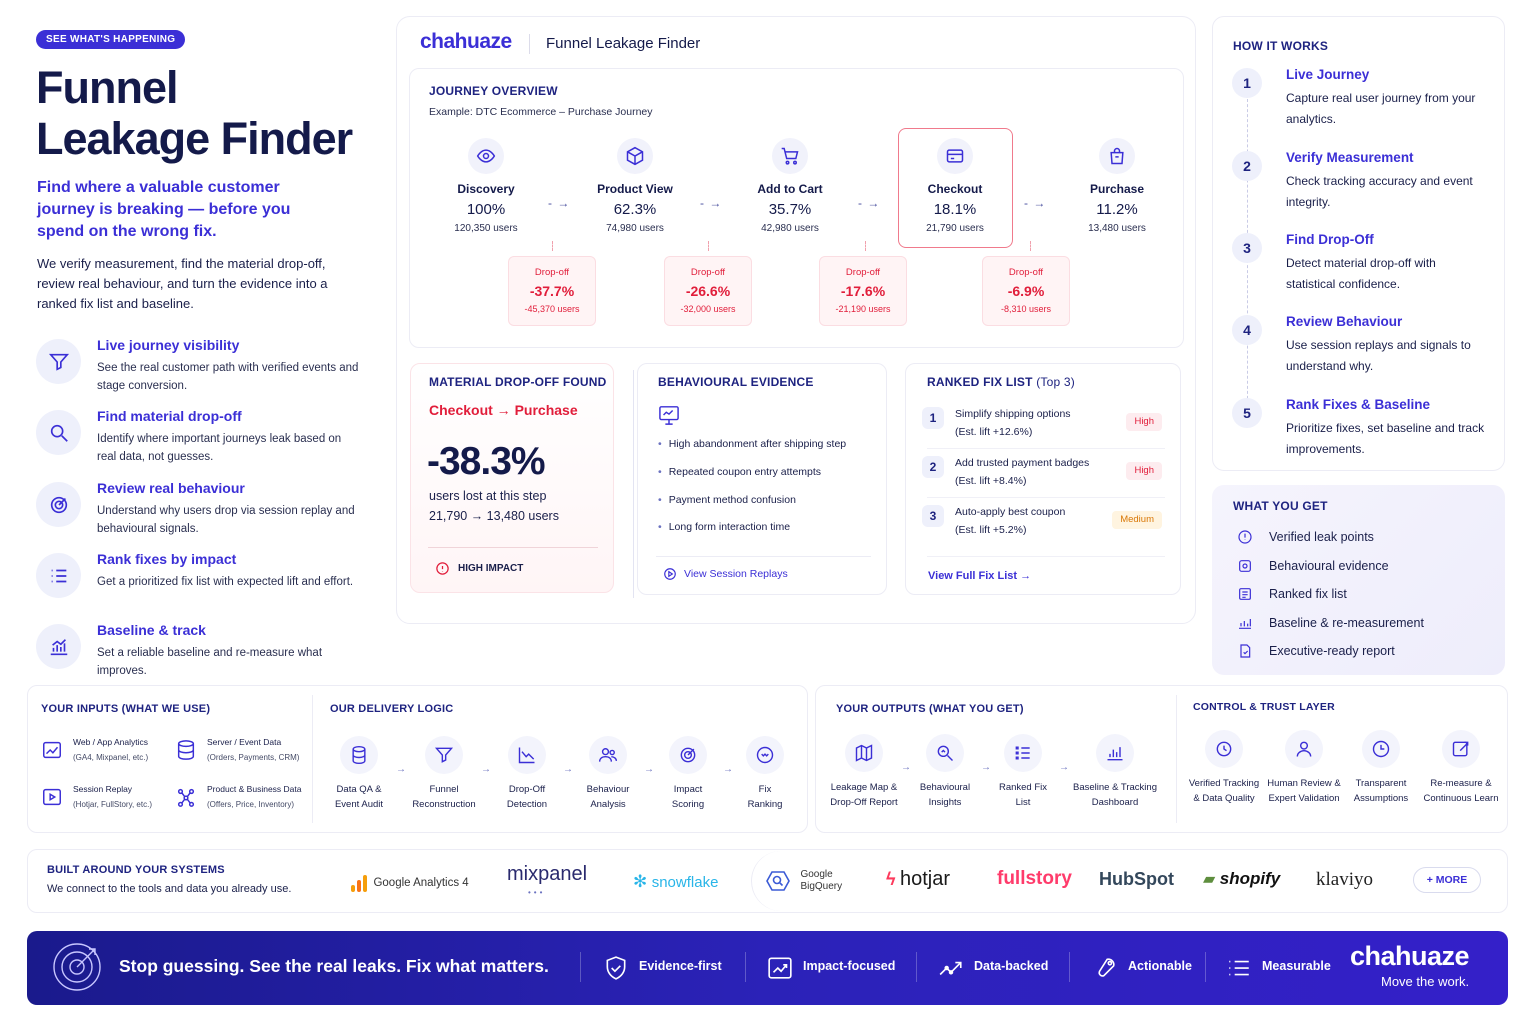 The height and width of the screenshot is (1024, 1536). I want to click on users-icon, so click(608, 755).